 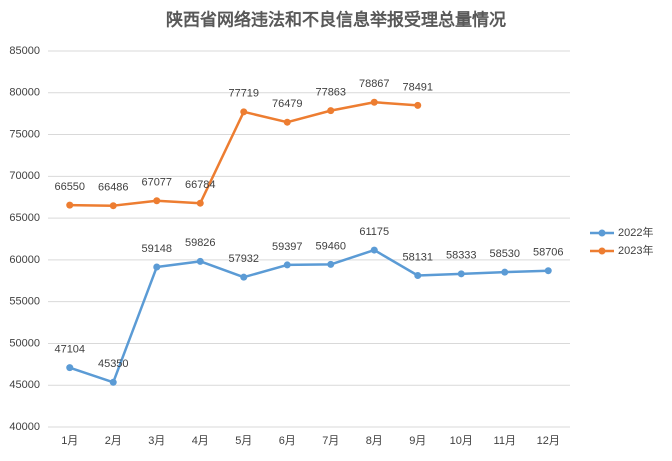 I want to click on data-label: 58530, so click(x=504, y=254).